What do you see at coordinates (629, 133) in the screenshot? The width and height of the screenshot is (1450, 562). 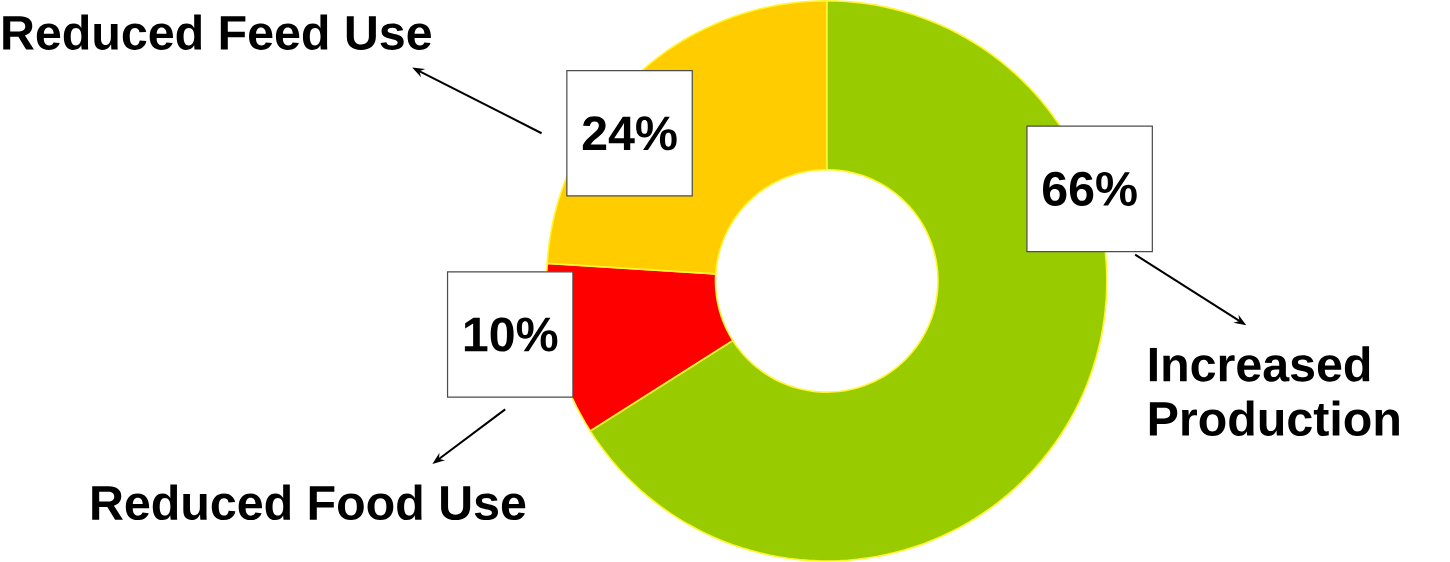 I see `data-label: 24%` at bounding box center [629, 133].